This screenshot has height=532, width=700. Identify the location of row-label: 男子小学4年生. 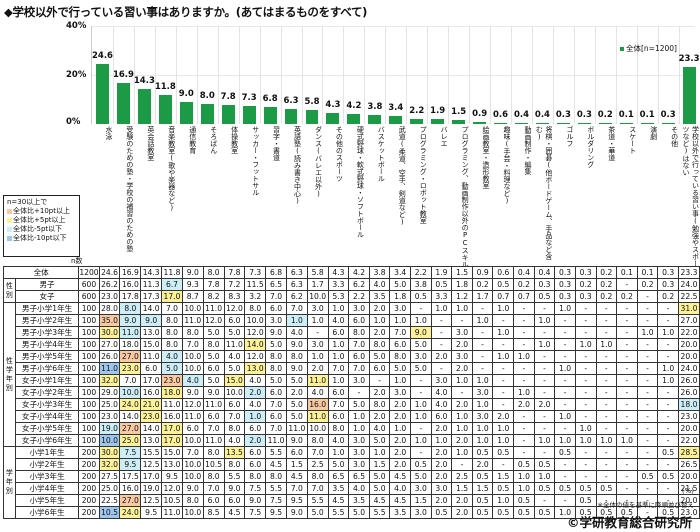
(47, 344).